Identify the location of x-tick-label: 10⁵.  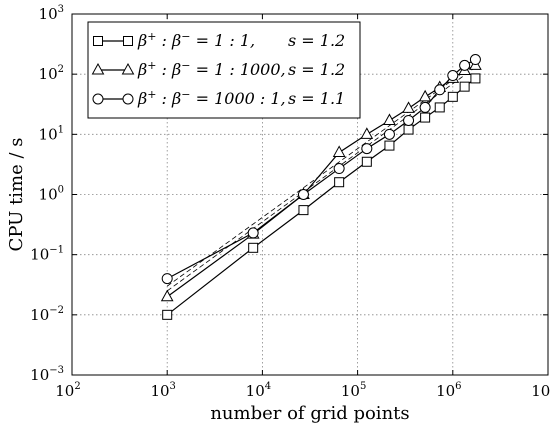
(353, 390).